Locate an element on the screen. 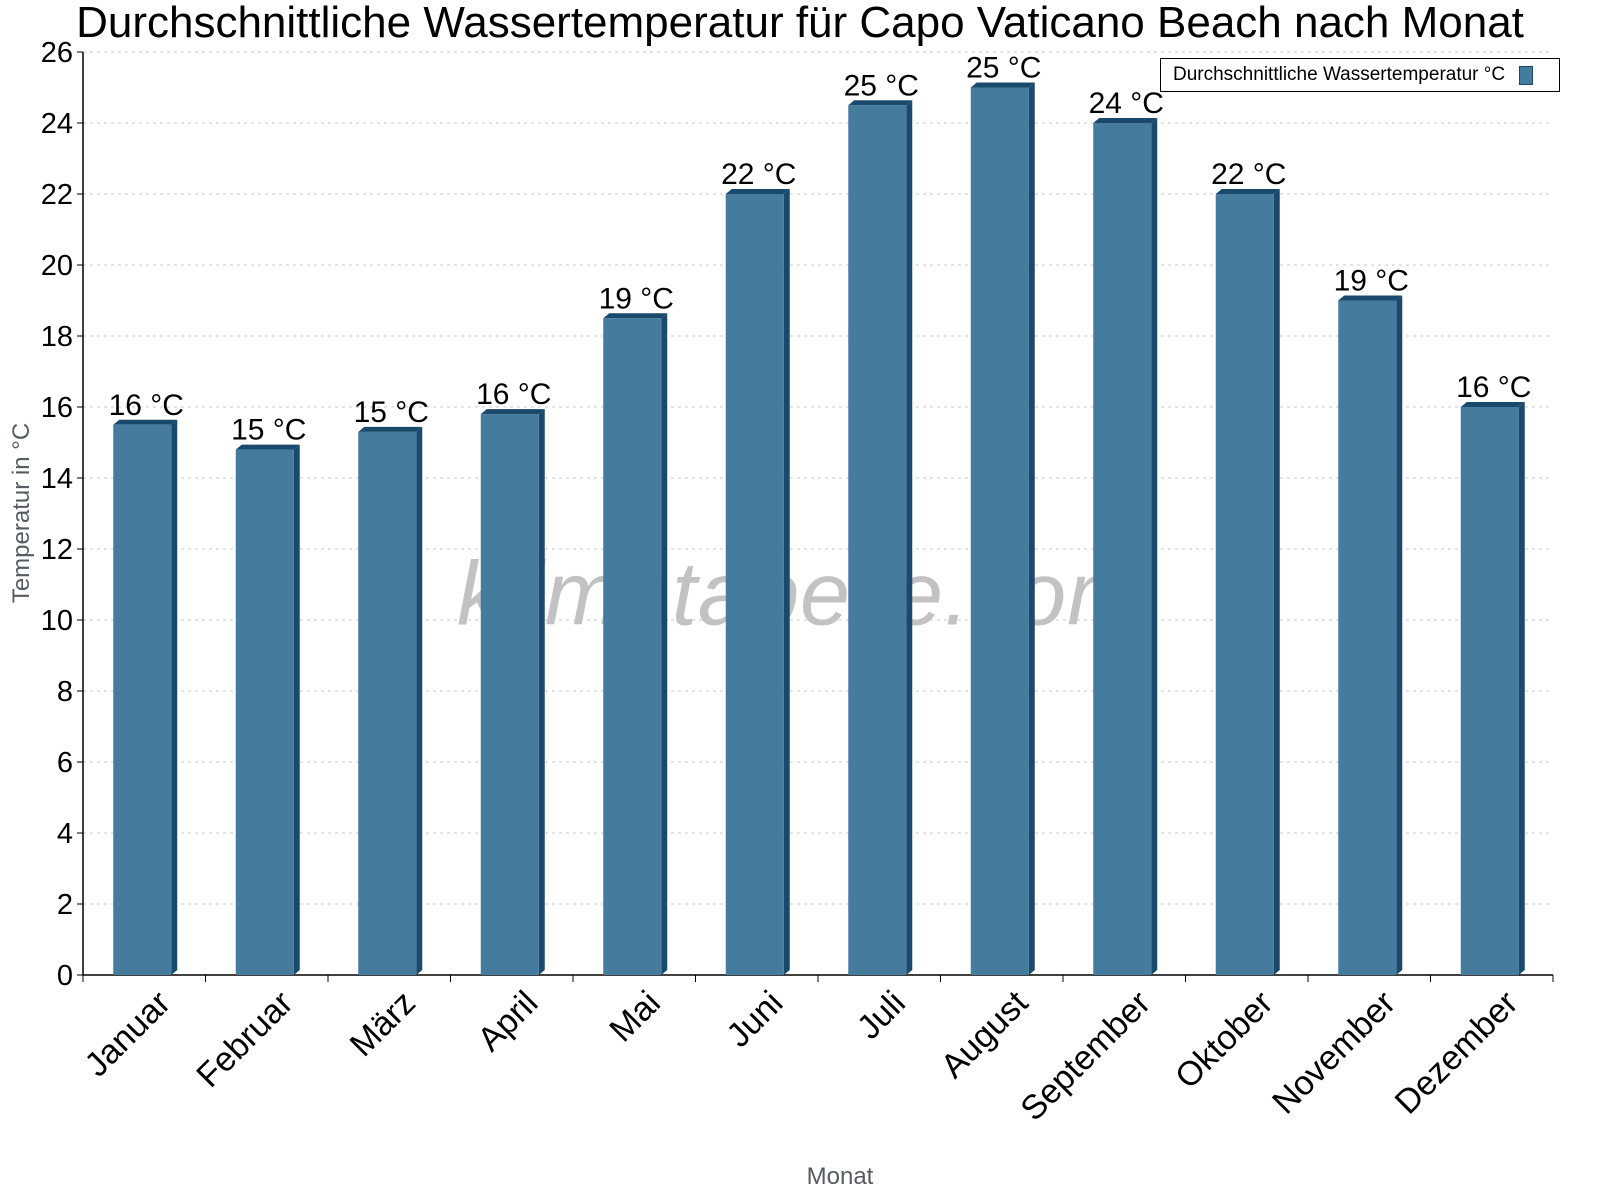 The image size is (1600, 1200). y-tick-label: 24 is located at coordinates (57, 124).